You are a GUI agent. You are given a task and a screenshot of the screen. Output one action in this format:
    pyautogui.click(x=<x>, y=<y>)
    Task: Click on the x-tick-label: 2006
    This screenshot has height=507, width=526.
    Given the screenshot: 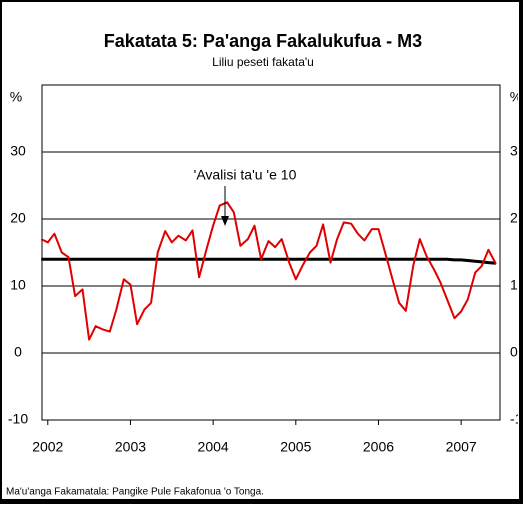 What is the action you would take?
    pyautogui.click(x=378, y=447)
    